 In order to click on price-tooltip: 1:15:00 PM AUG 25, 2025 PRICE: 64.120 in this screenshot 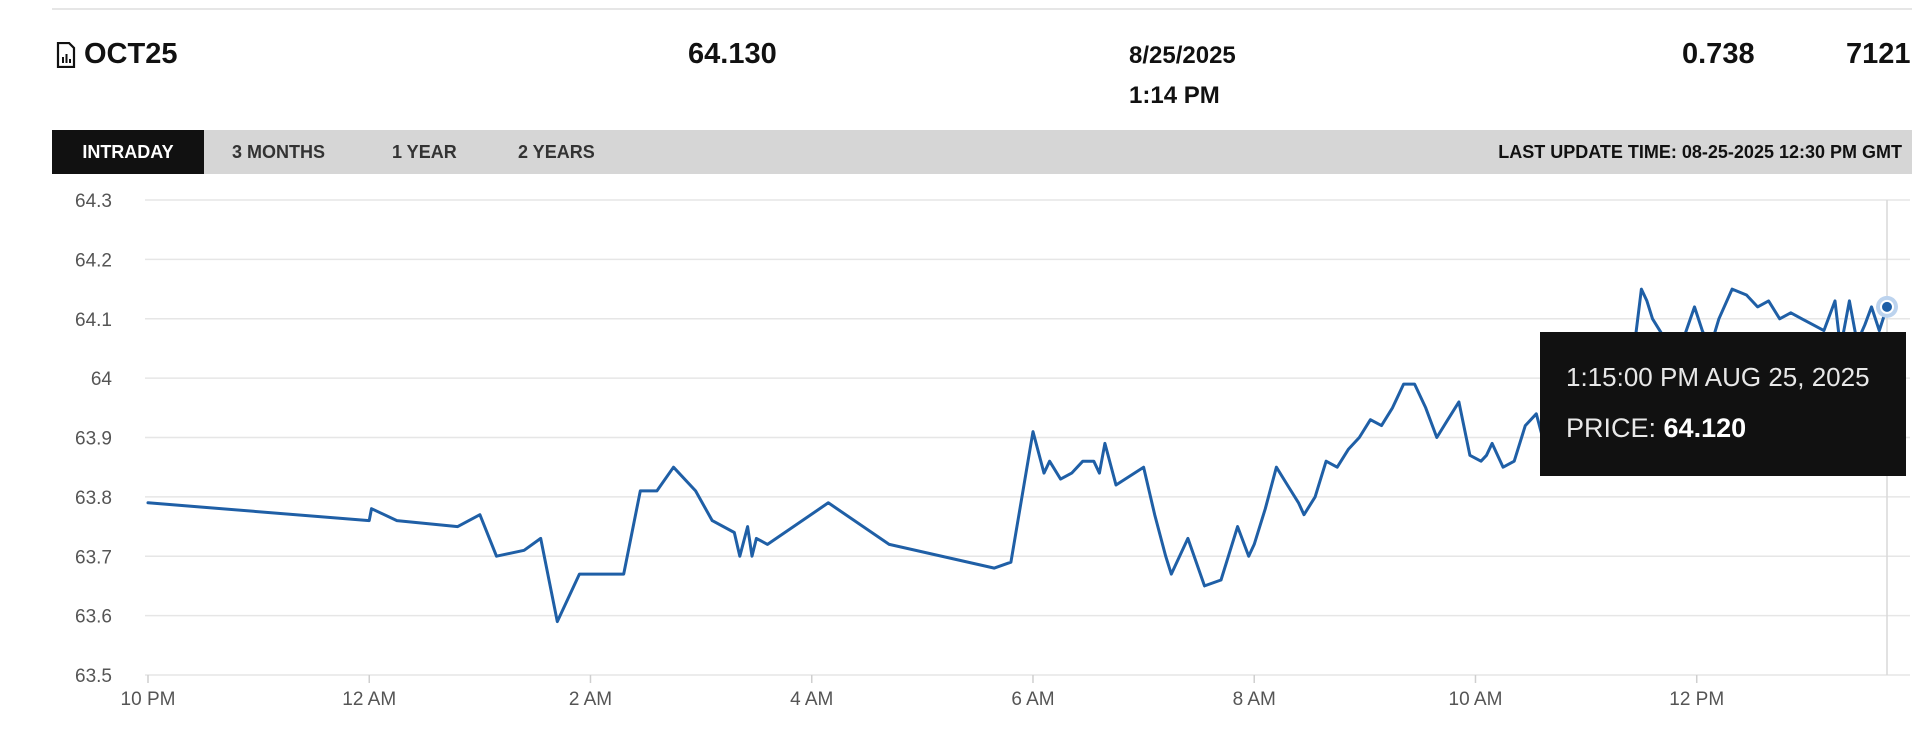, I will do `click(1723, 404)`.